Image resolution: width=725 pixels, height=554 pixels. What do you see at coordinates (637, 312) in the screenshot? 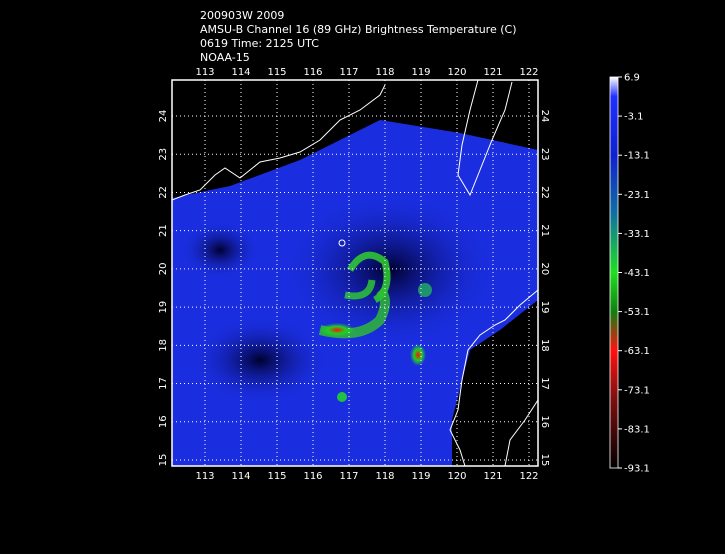
I see `colorbar-label: -53.1` at bounding box center [637, 312].